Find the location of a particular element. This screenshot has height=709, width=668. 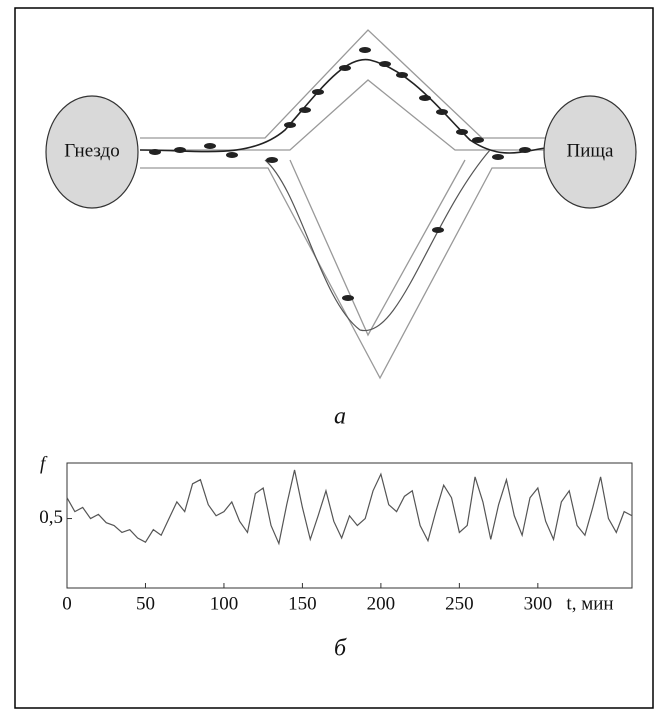

x-label: t, мин is located at coordinates (589, 603).